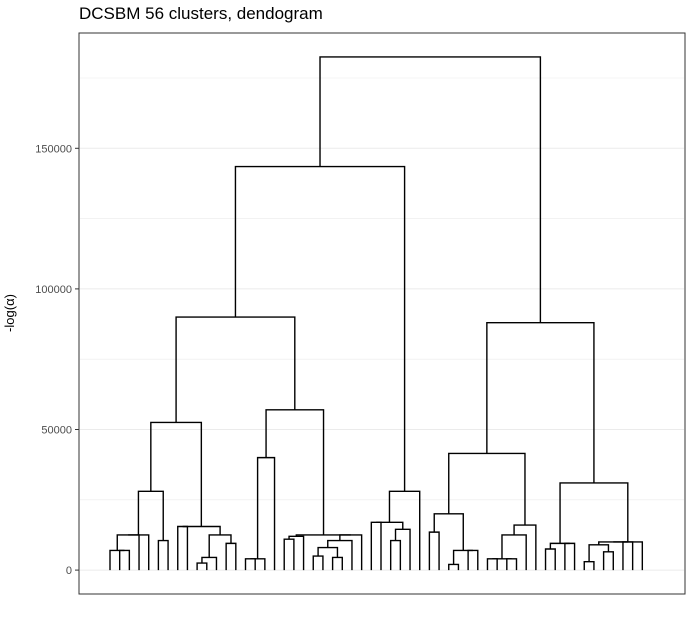 This screenshot has width=692, height=620. I want to click on y-axis-ticks: 0 50000 100000 150000, so click(57, 360).